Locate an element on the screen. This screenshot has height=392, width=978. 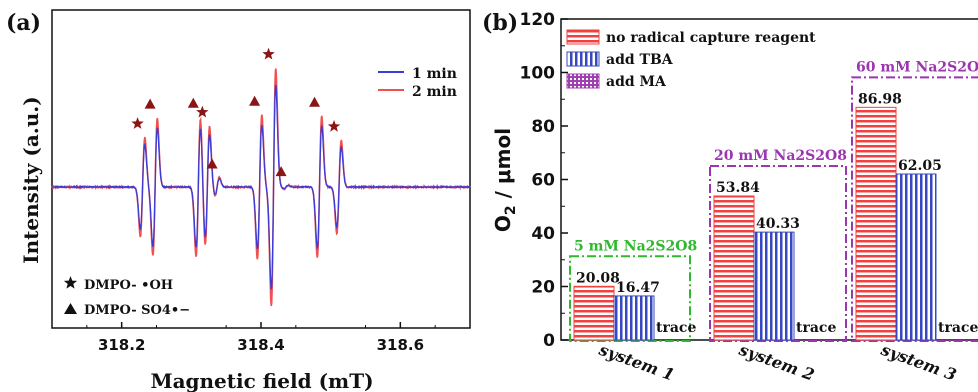
bar-value-label: 53.84 is located at coordinates (738, 188).